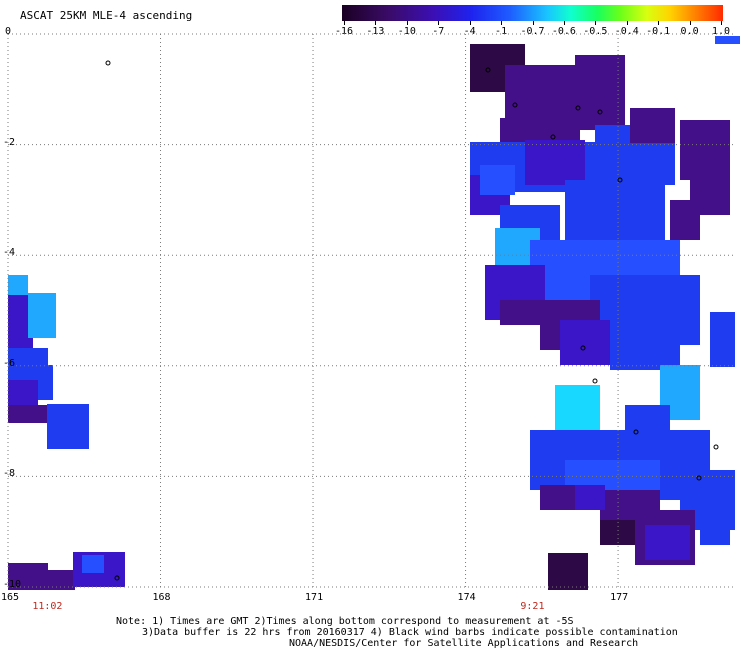 This screenshot has height=650, width=740. What do you see at coordinates (9, 474) in the screenshot?
I see `y-tick-label: -8` at bounding box center [9, 474].